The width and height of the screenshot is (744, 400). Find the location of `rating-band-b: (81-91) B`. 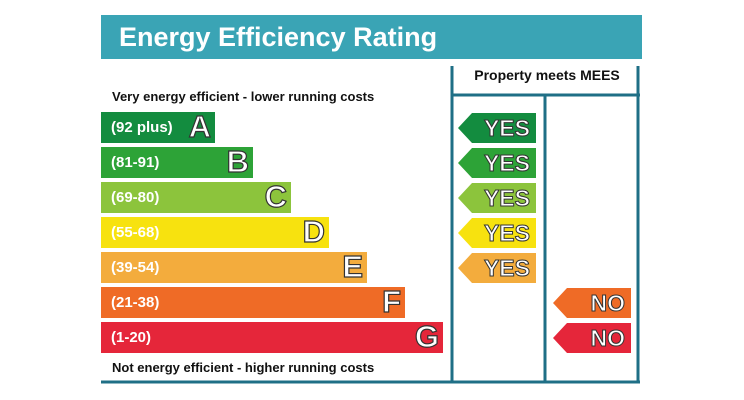

rating-band-b: (81-91) B is located at coordinates (177, 161).